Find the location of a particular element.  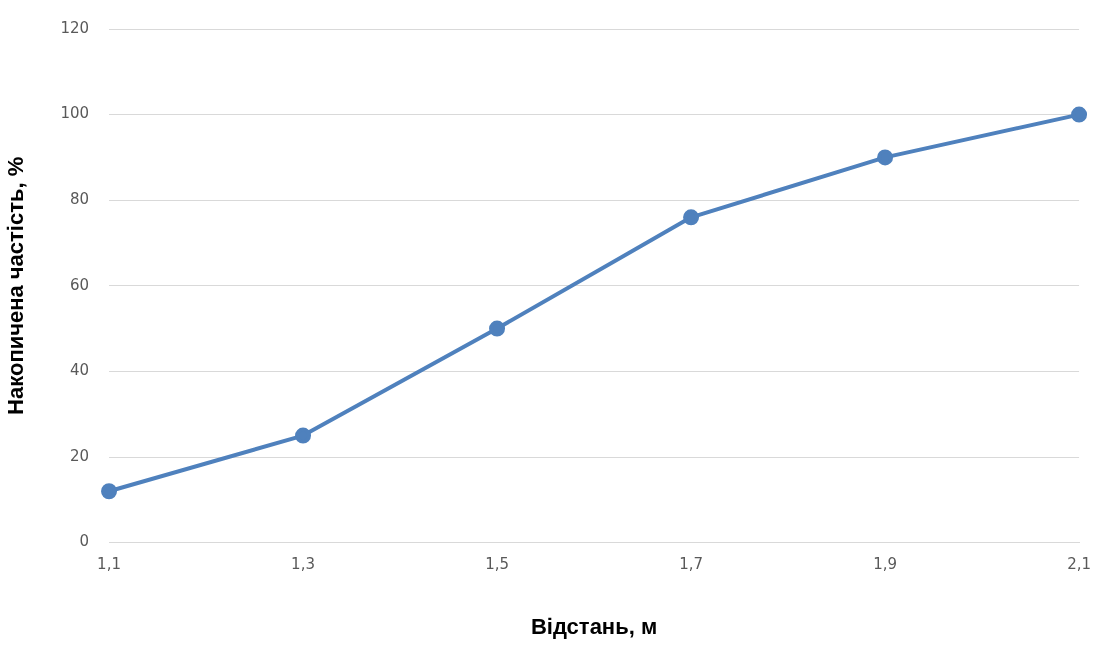

x-tick-label: 1,7 is located at coordinates (691, 564).